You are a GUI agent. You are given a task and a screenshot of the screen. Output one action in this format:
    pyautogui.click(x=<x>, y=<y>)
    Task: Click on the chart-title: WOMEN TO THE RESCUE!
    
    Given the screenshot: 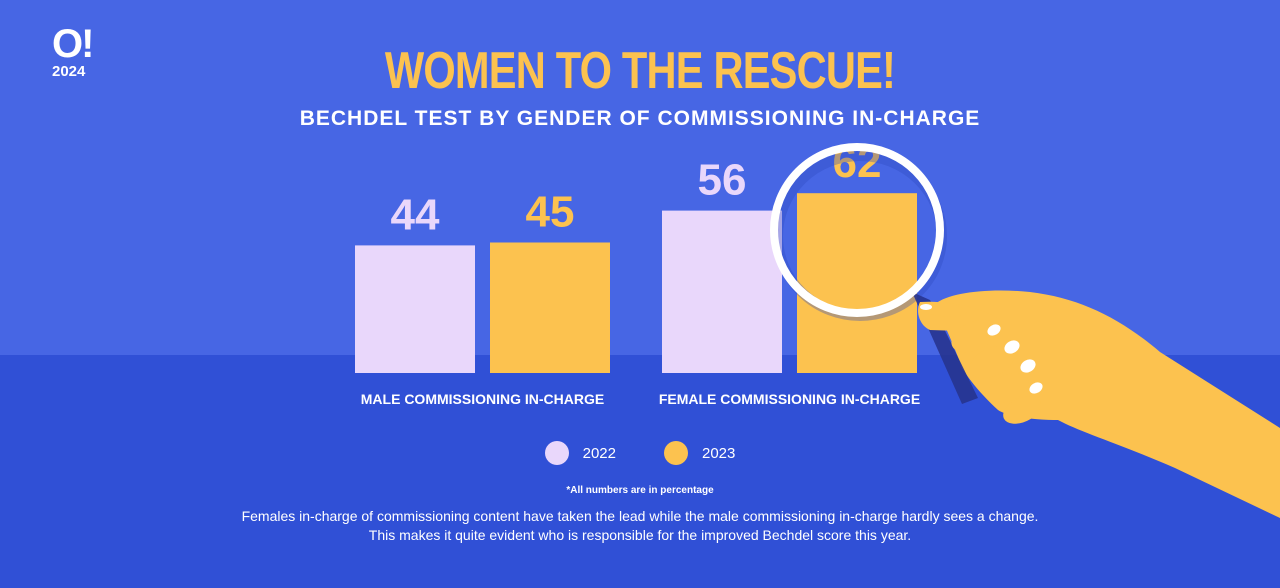 What is the action you would take?
    pyautogui.click(x=640, y=71)
    